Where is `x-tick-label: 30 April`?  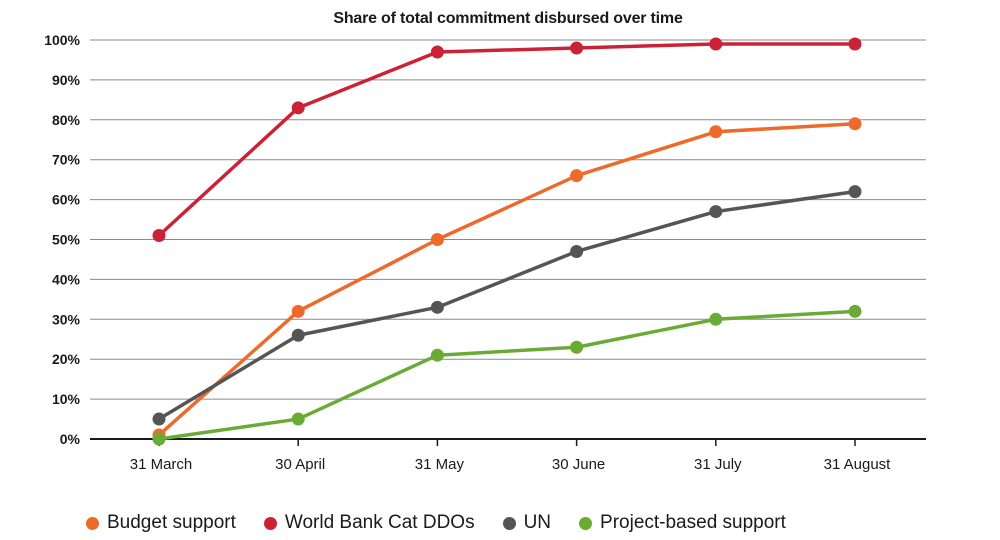
x-tick-label: 30 April is located at coordinates (300, 464).